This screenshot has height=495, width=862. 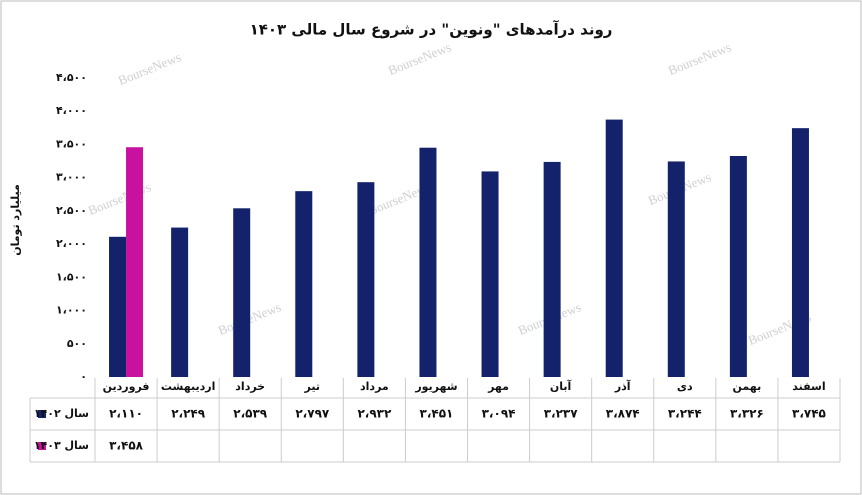 I want to click on x-tick-label: تیر, so click(x=312, y=386).